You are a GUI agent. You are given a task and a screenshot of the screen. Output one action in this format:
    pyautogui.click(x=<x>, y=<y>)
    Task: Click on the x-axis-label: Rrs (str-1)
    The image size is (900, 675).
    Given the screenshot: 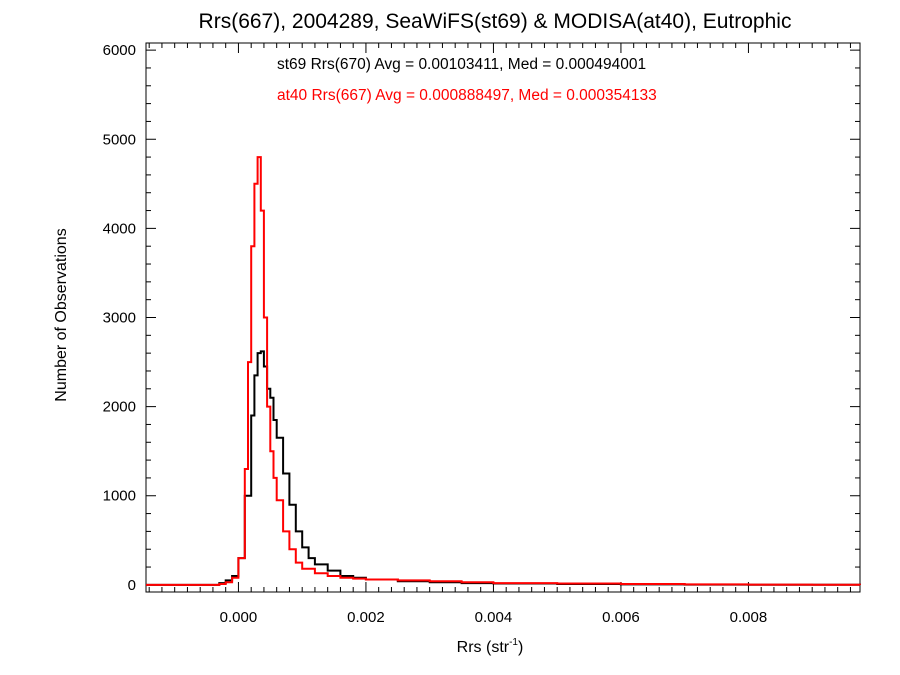 What is the action you would take?
    pyautogui.click(x=490, y=646)
    